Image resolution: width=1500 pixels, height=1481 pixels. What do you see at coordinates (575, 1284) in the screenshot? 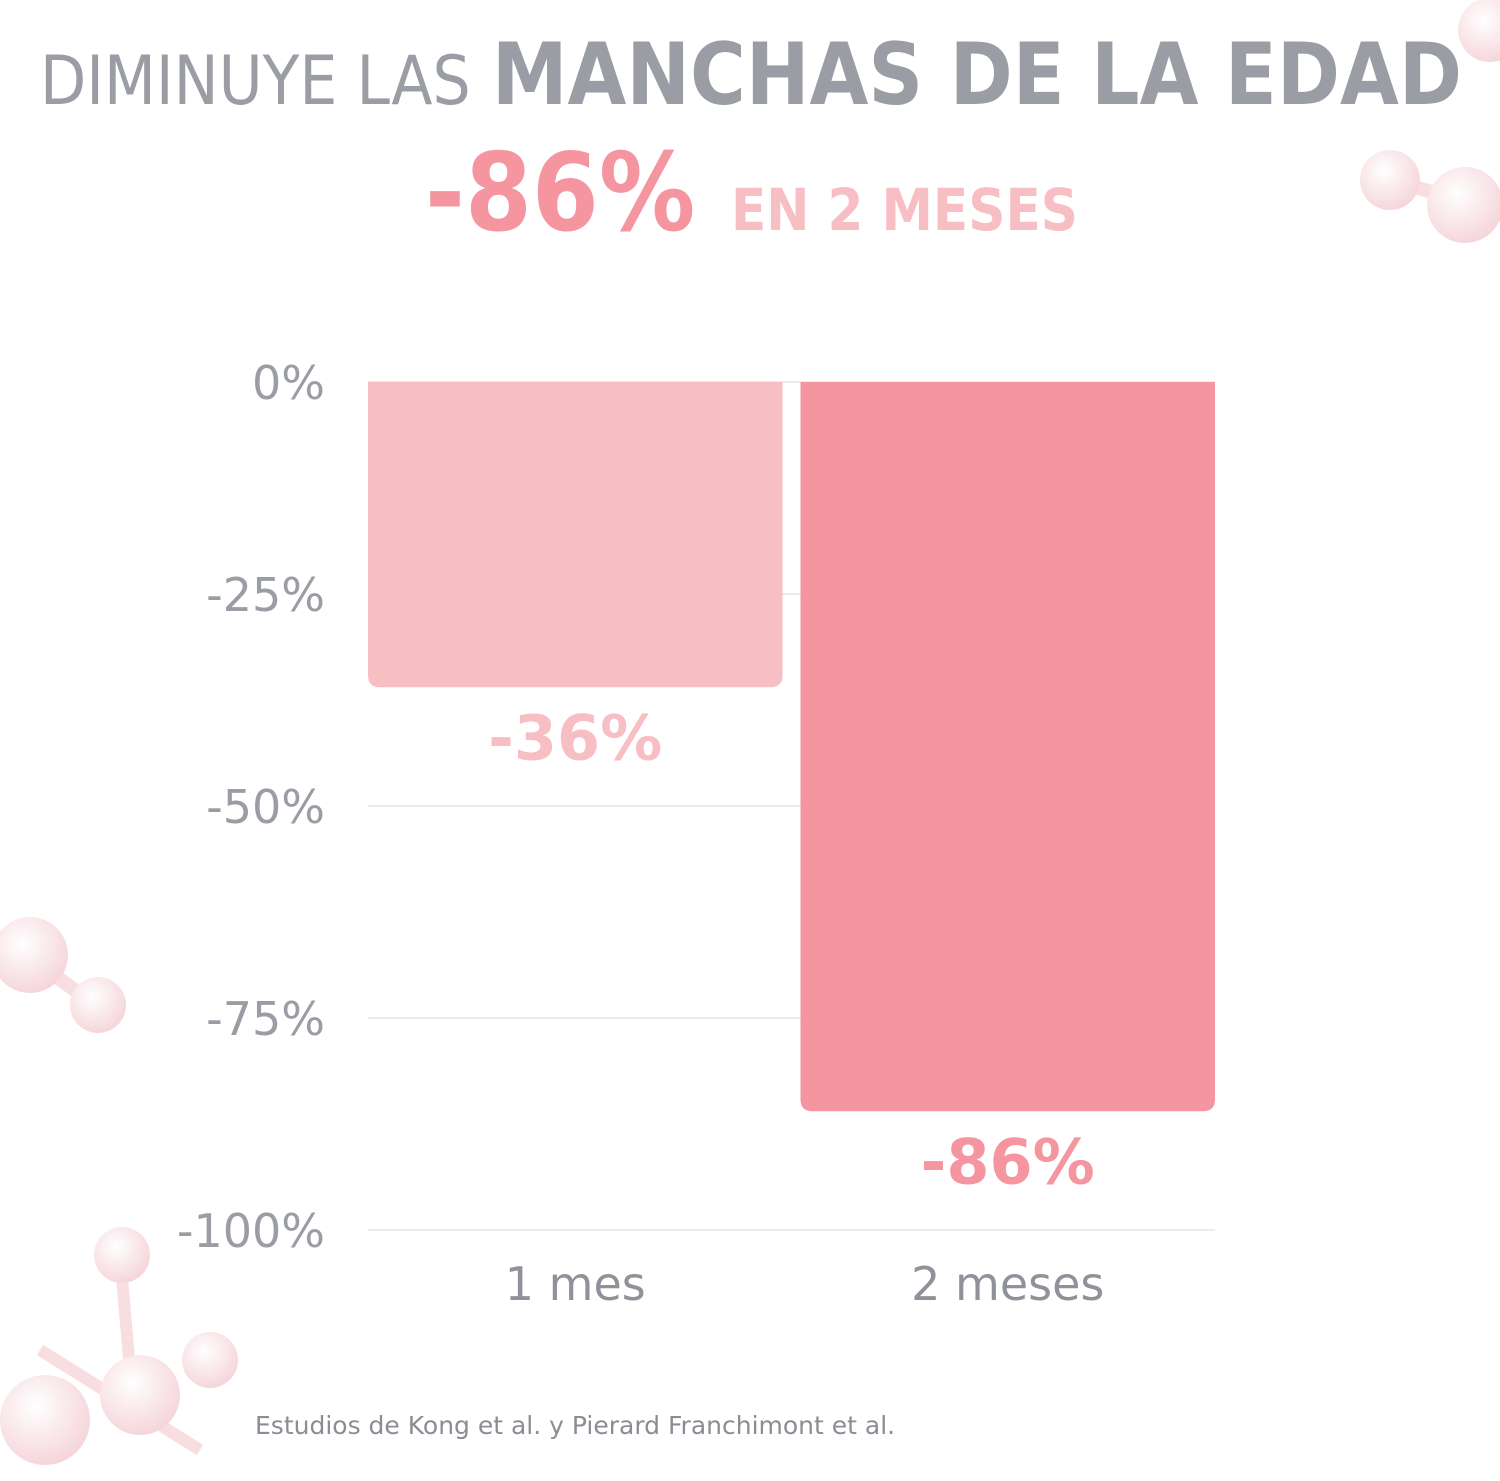
I see `x-tick-label: 1 mes` at bounding box center [575, 1284].